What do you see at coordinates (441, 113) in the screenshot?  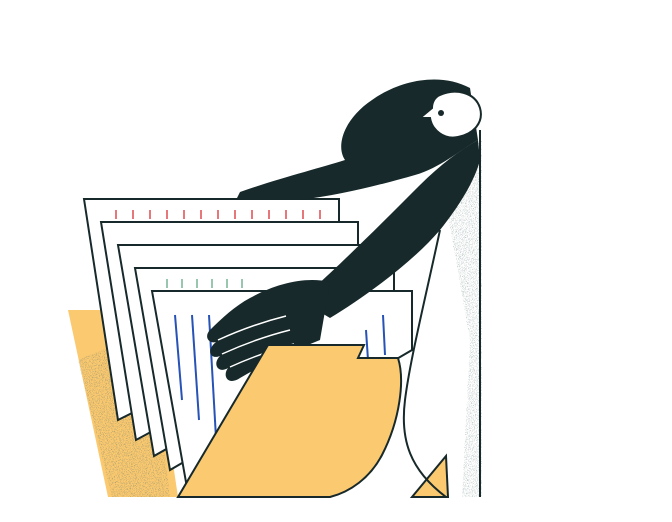 I see `woman-eye` at bounding box center [441, 113].